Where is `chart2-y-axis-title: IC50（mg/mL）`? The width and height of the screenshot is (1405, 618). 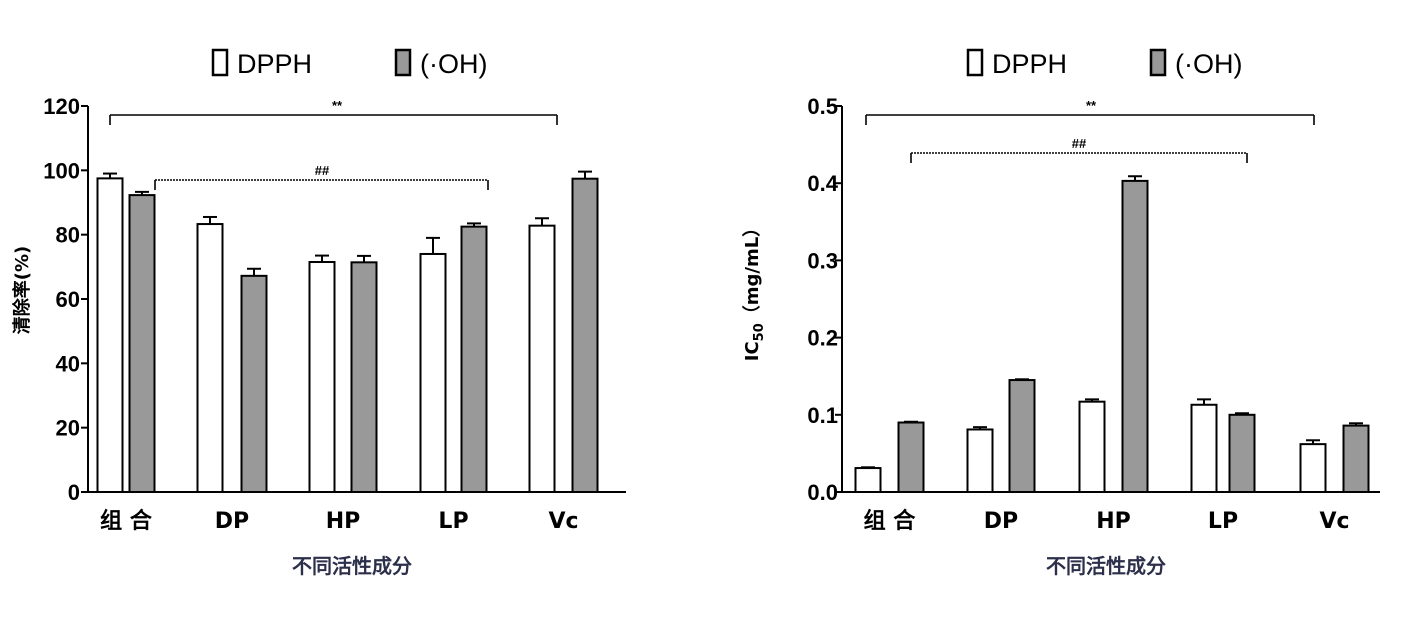
chart2-y-axis-title: IC50（mg/mL） is located at coordinates (754, 290).